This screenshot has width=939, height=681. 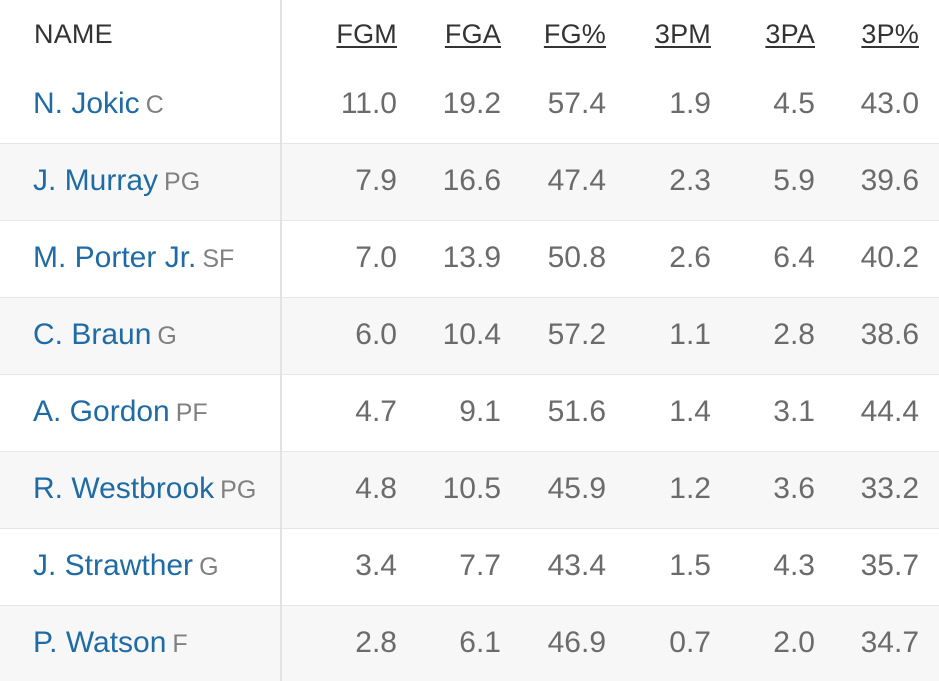 I want to click on player-position: PF, so click(x=191, y=413).